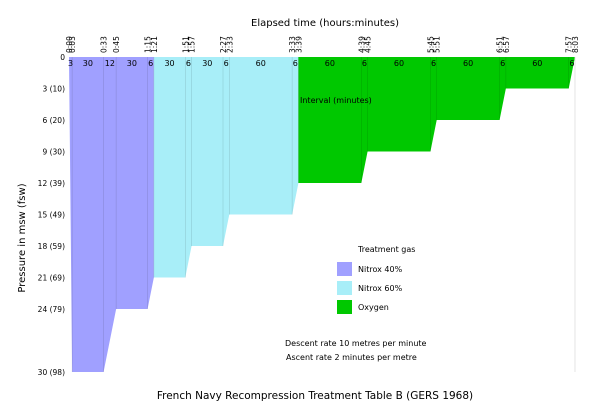 The height and width of the screenshot is (419, 600). What do you see at coordinates (506, 44) in the screenshot?
I see `x-tick-label: 6:57` at bounding box center [506, 44].